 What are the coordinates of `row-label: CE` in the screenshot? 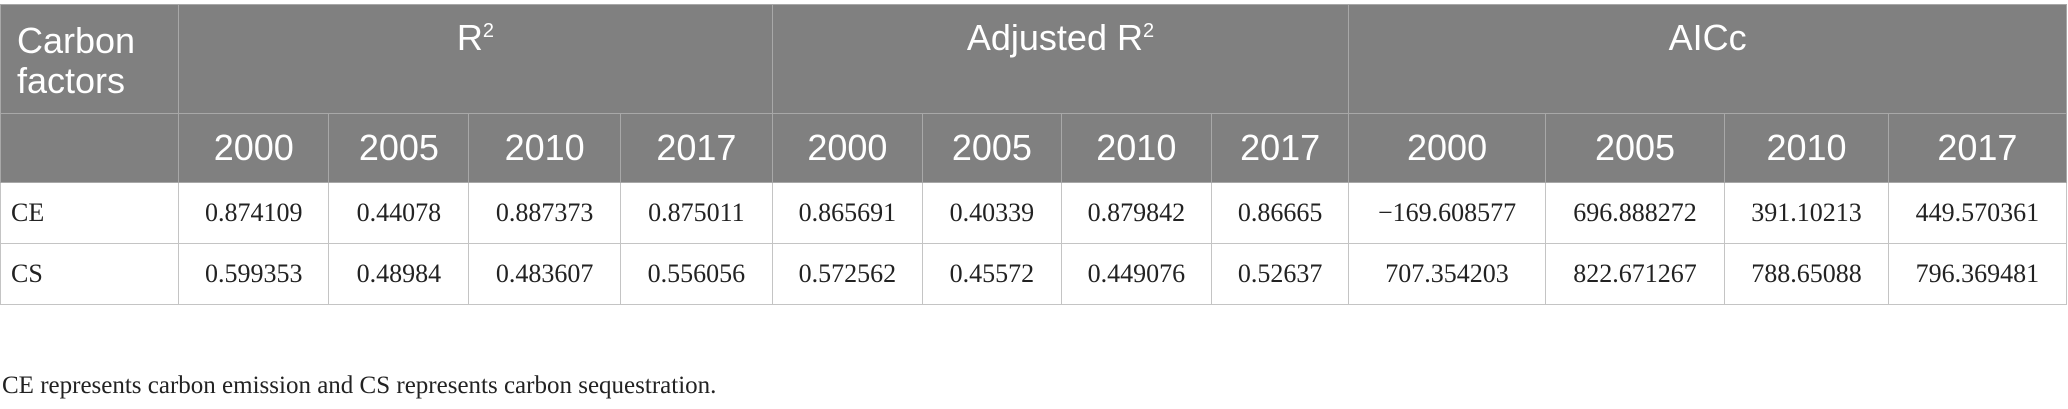 It's located at (90, 213).